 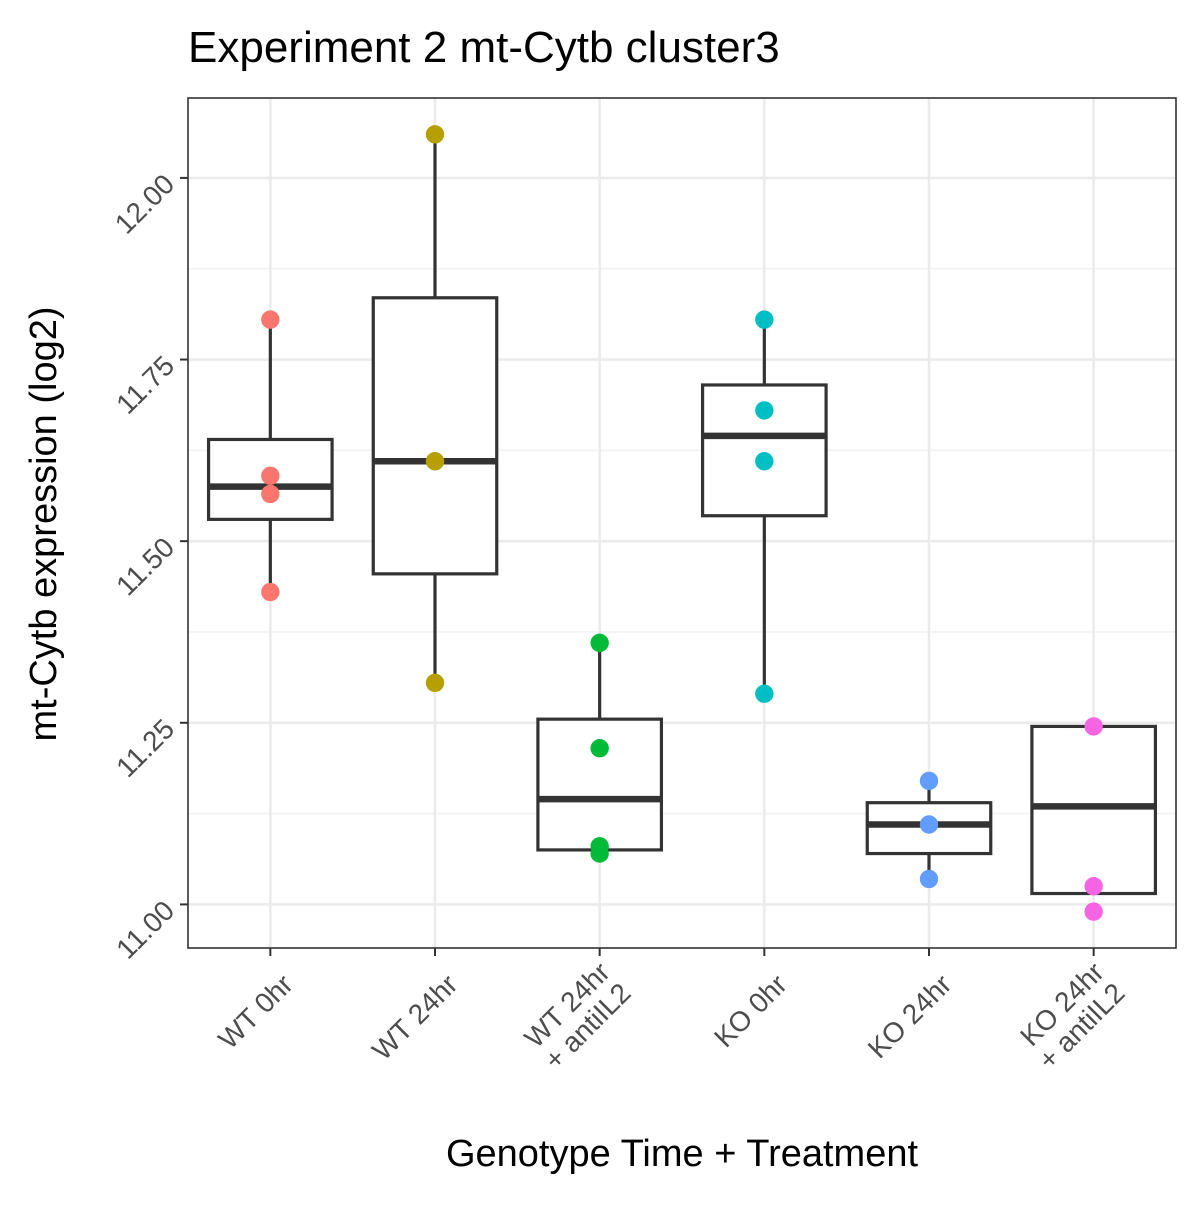 I want to click on chart-title: Experiment 2 mt-Cytb cluster3, so click(x=484, y=47).